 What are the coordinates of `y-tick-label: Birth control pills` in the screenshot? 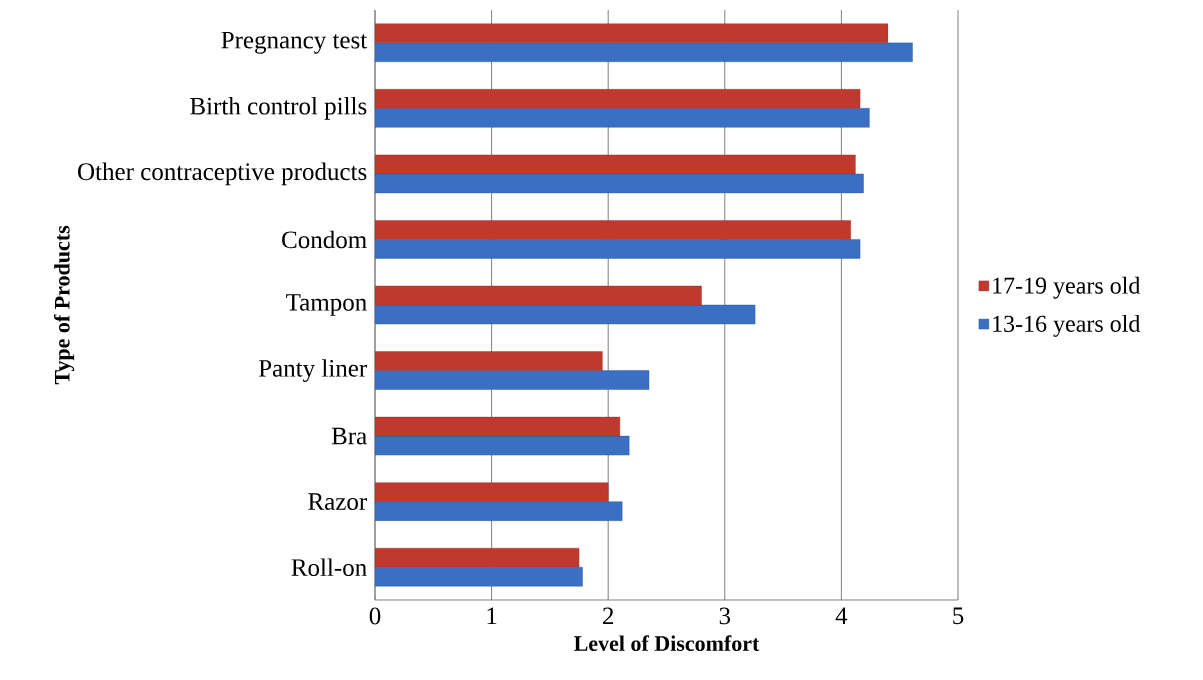 It's located at (278, 108).